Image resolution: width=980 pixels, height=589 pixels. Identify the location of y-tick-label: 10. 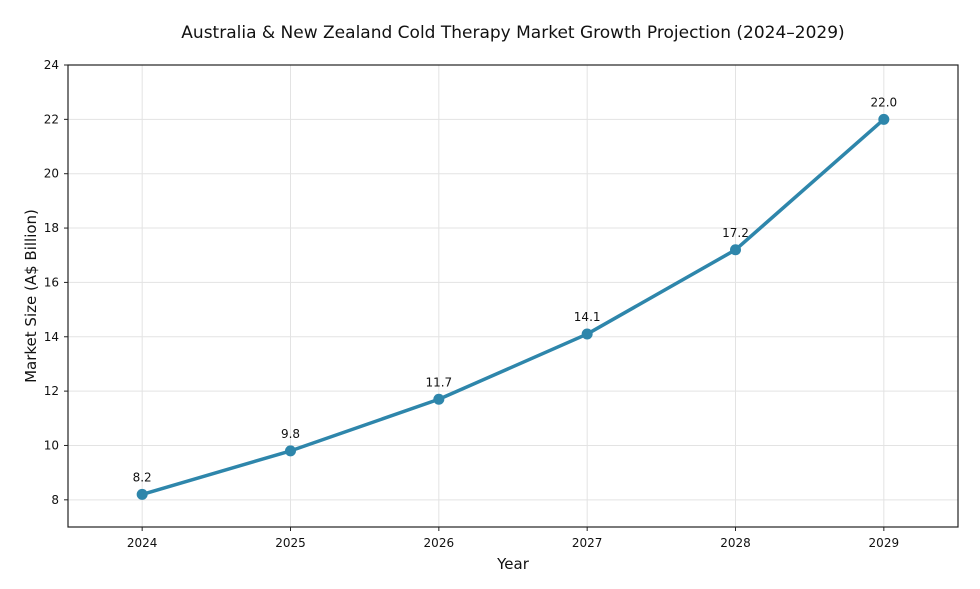
(51, 445).